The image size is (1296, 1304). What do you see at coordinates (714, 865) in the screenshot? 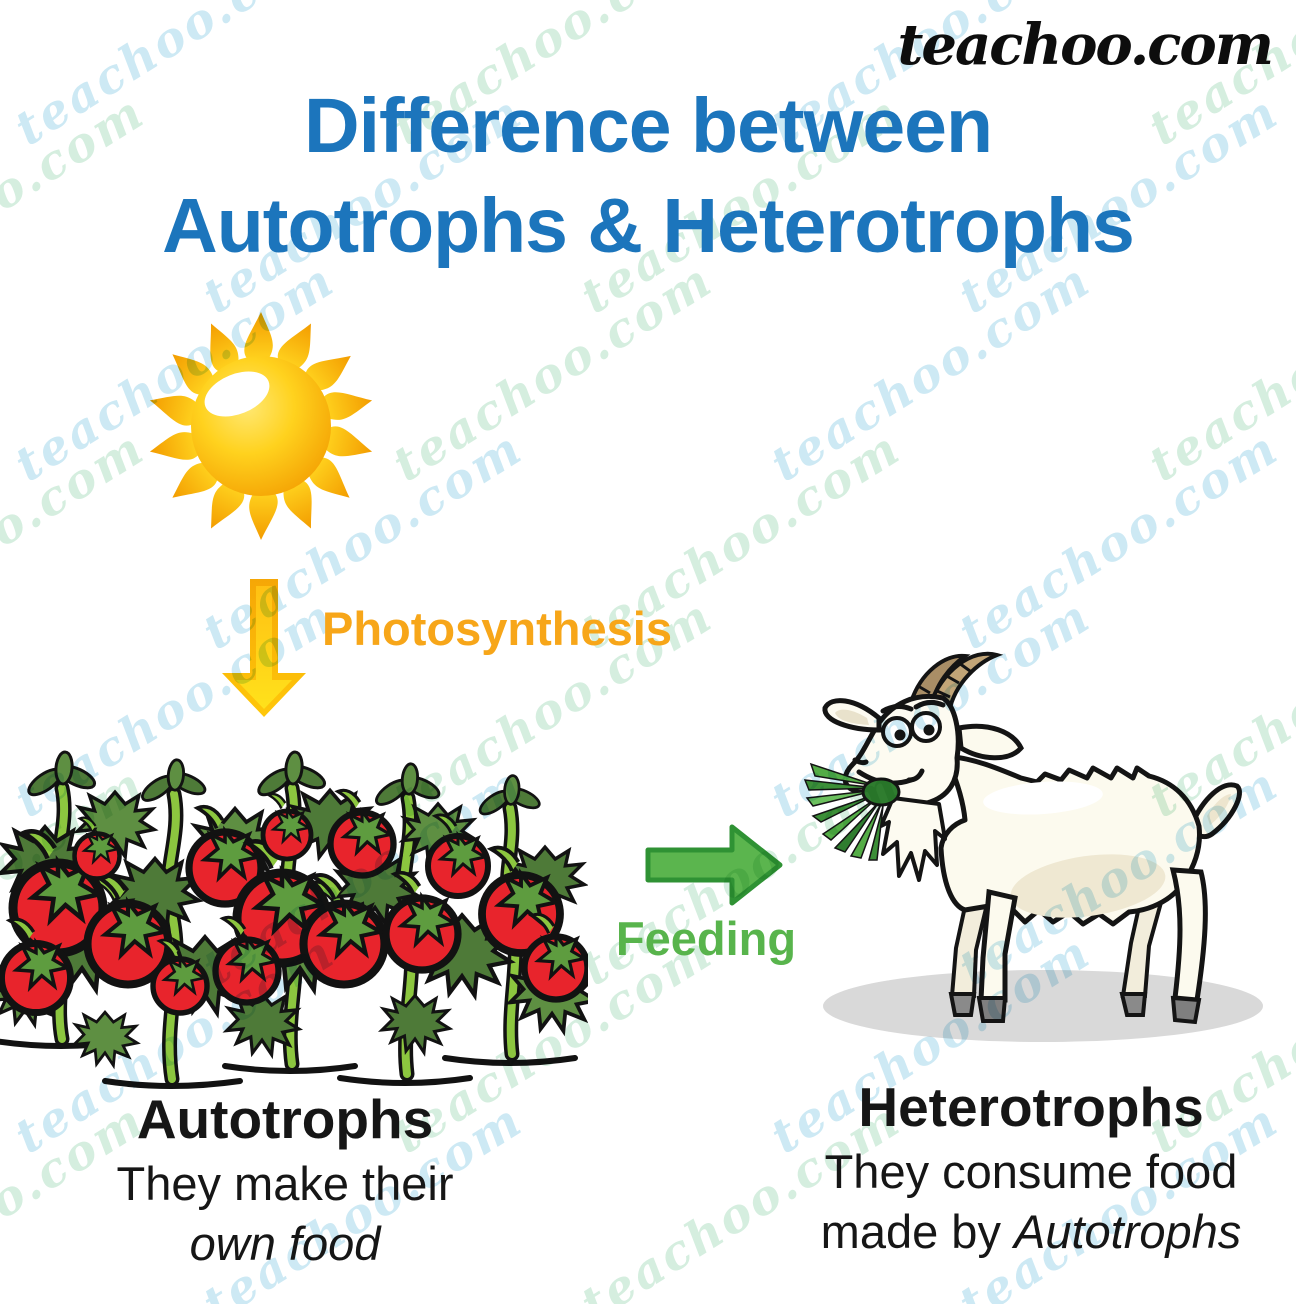
I see `feeding-right-arrow-icon` at bounding box center [714, 865].